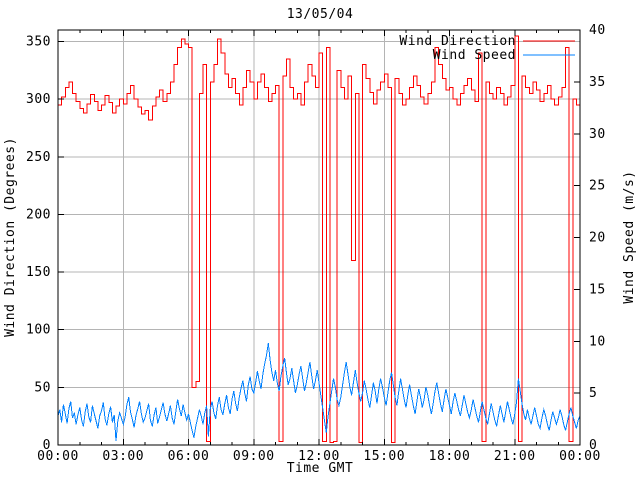 The width and height of the screenshot is (640, 485). Describe the element at coordinates (123, 456) in the screenshot. I see `x-tick-label: 03:00` at that location.